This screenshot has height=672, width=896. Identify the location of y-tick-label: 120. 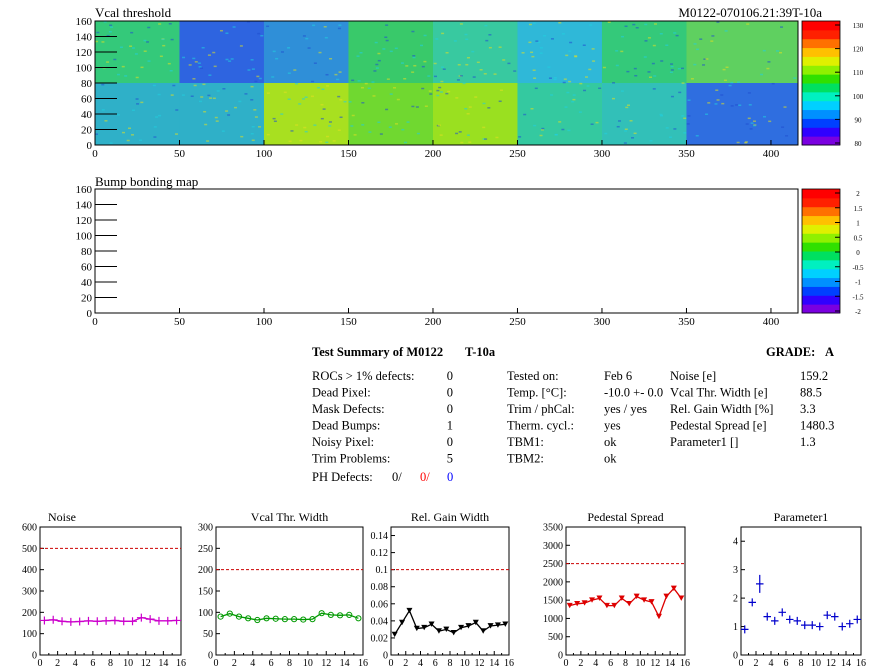
(84, 221).